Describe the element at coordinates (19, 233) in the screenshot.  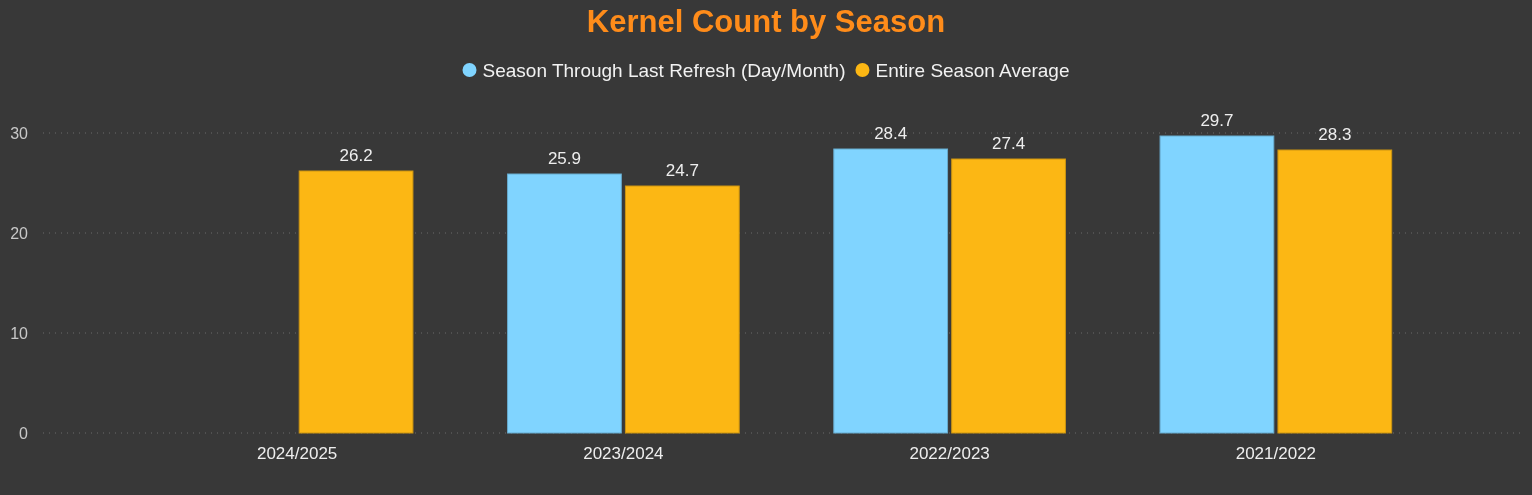
I see `y-tick-label: 20` at that location.